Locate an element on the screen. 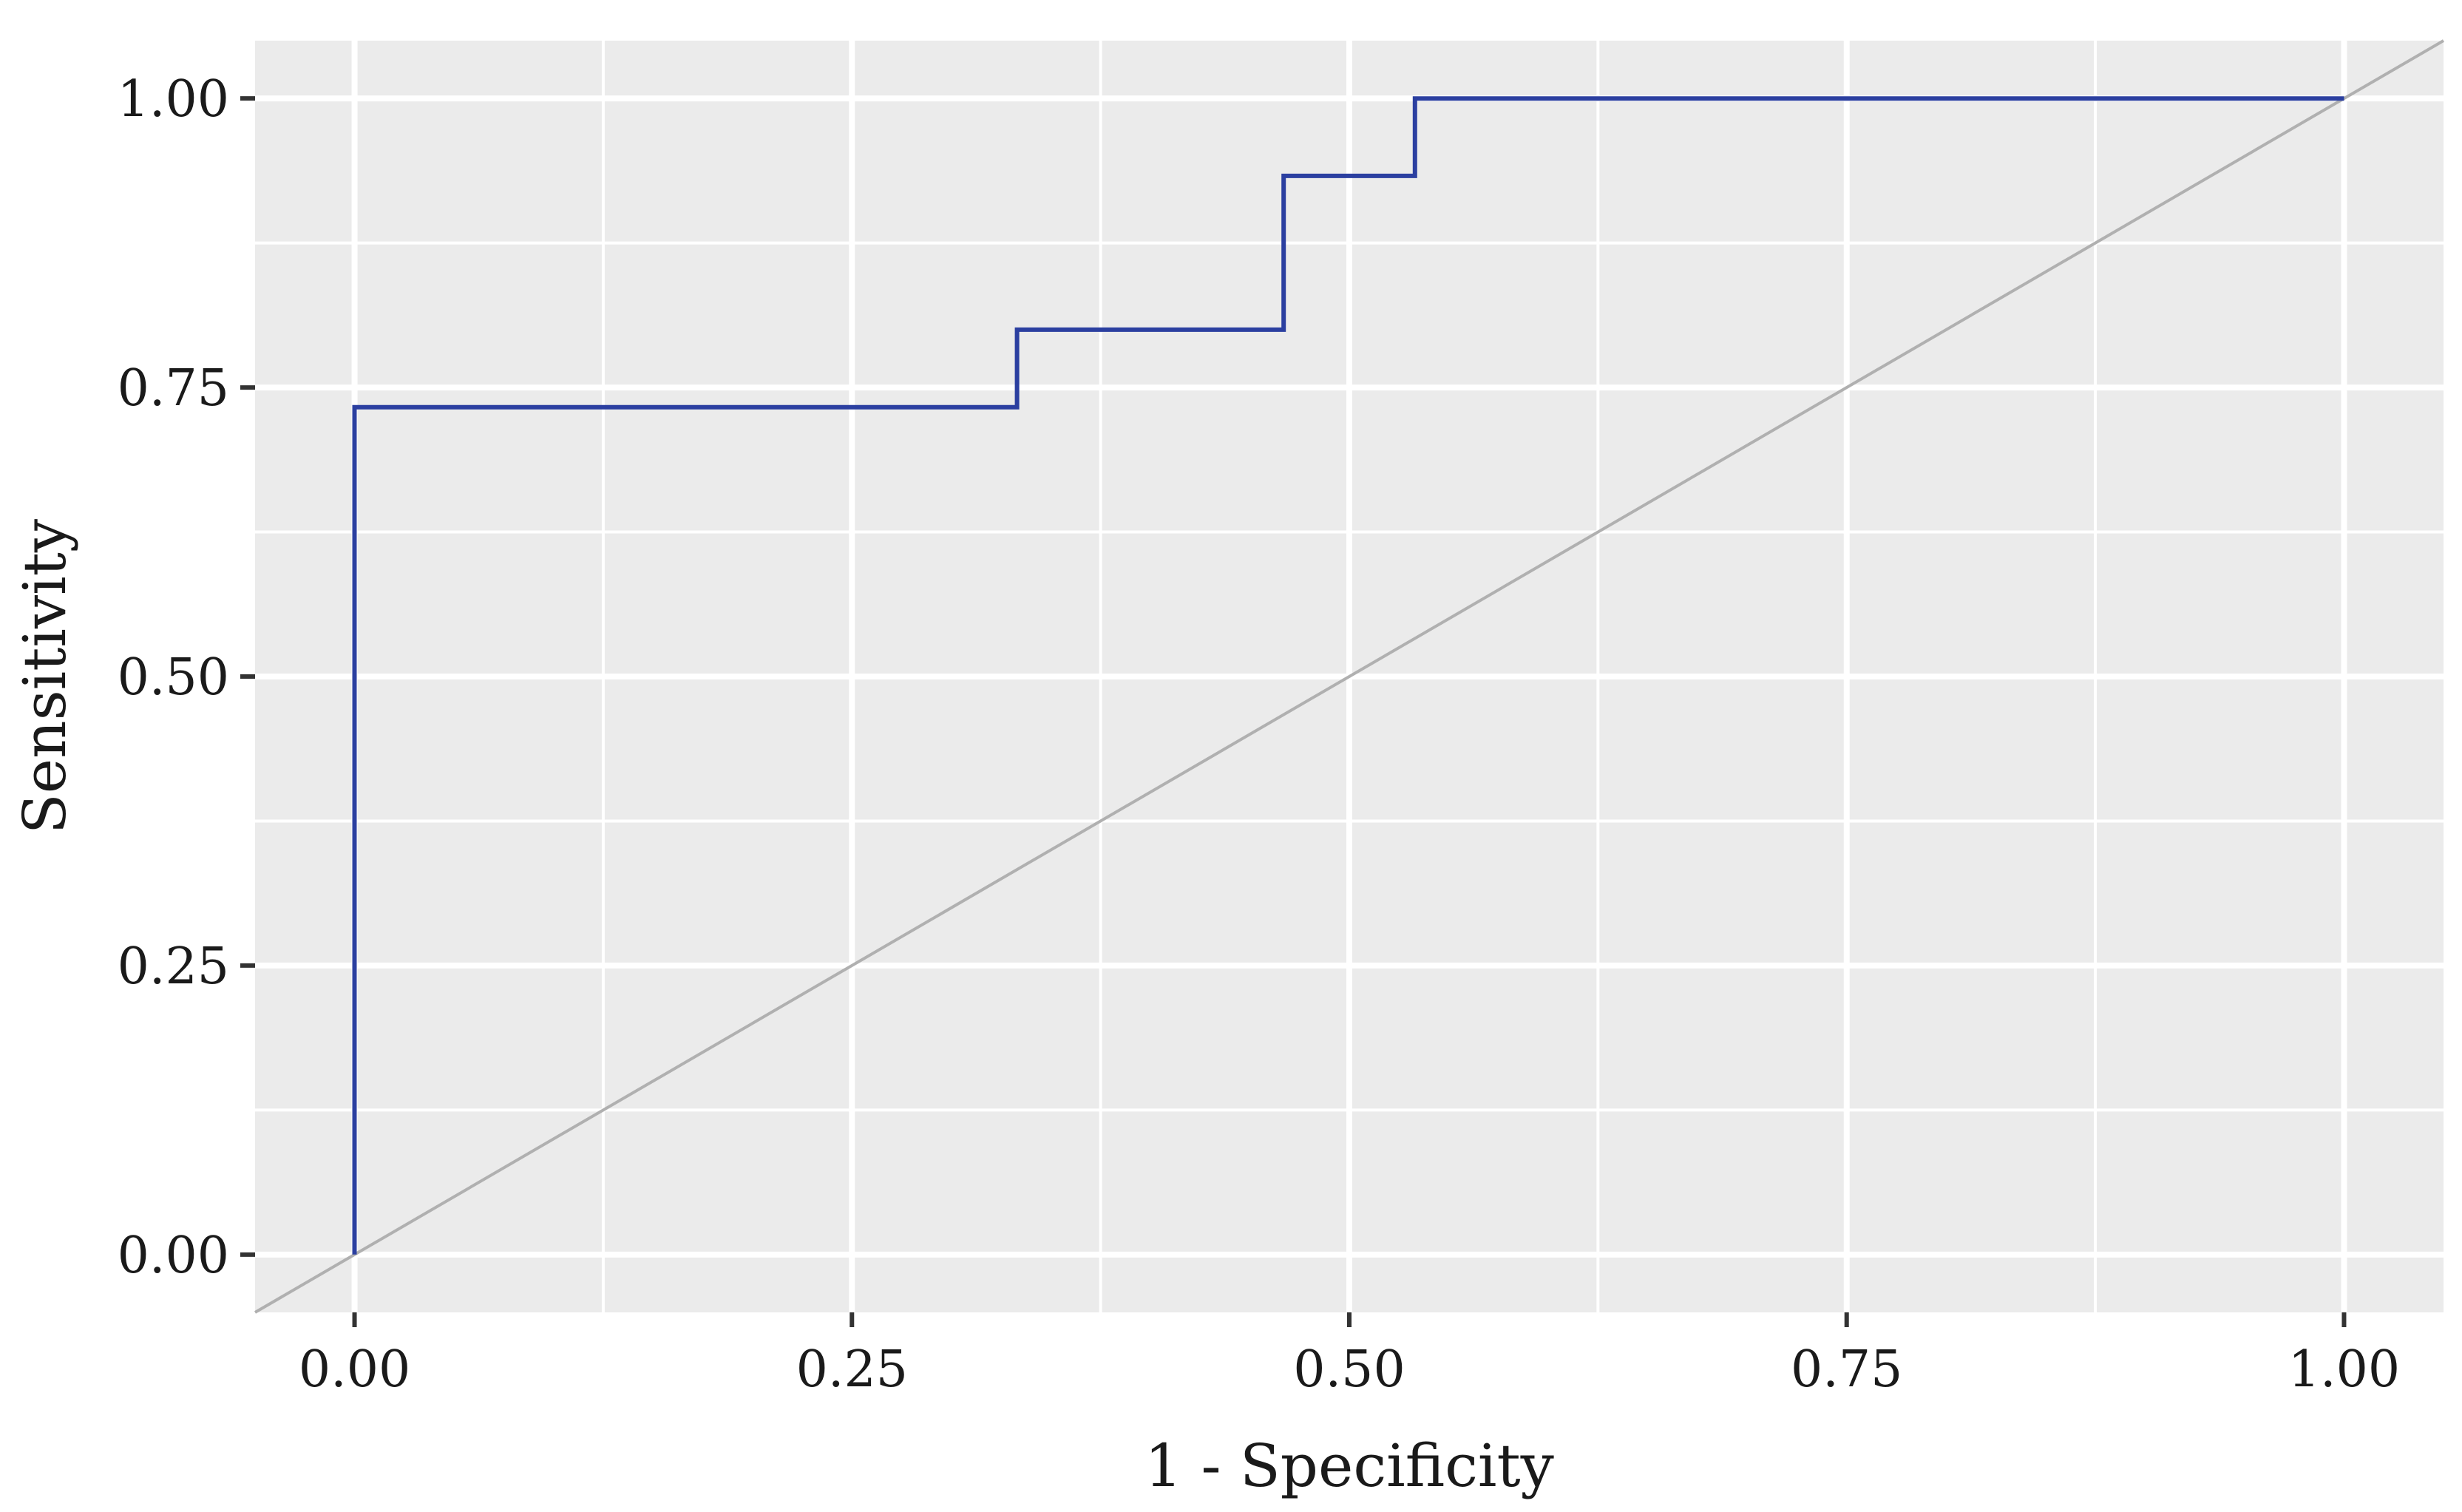 The image size is (2462, 1512). x-axis-title: 1 - Specificity is located at coordinates (1349, 1465).